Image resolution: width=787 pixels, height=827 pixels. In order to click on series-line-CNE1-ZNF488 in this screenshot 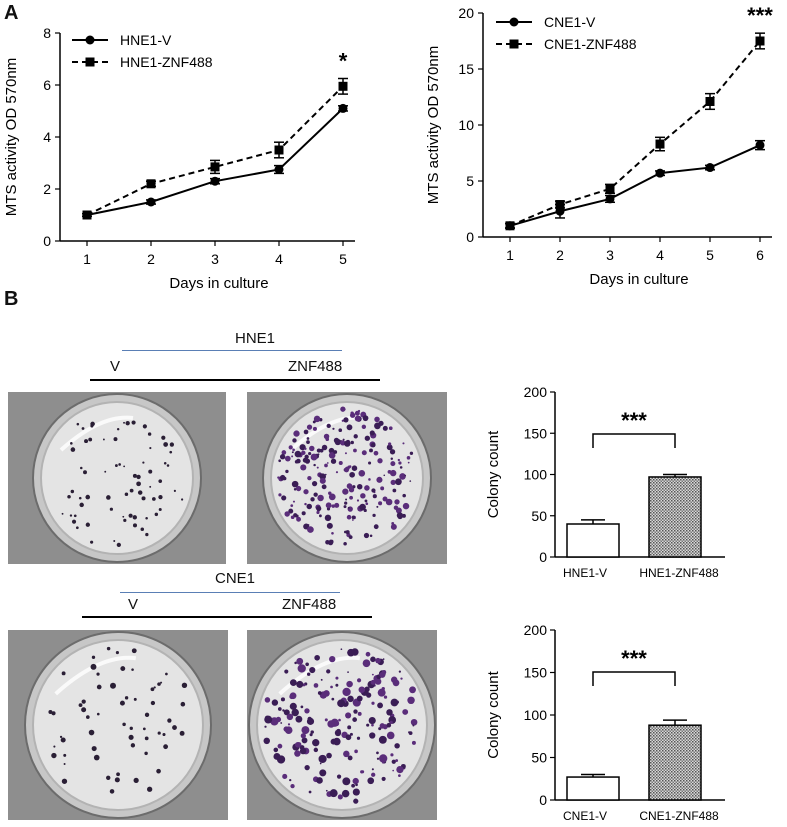, I will do `click(635, 133)`.